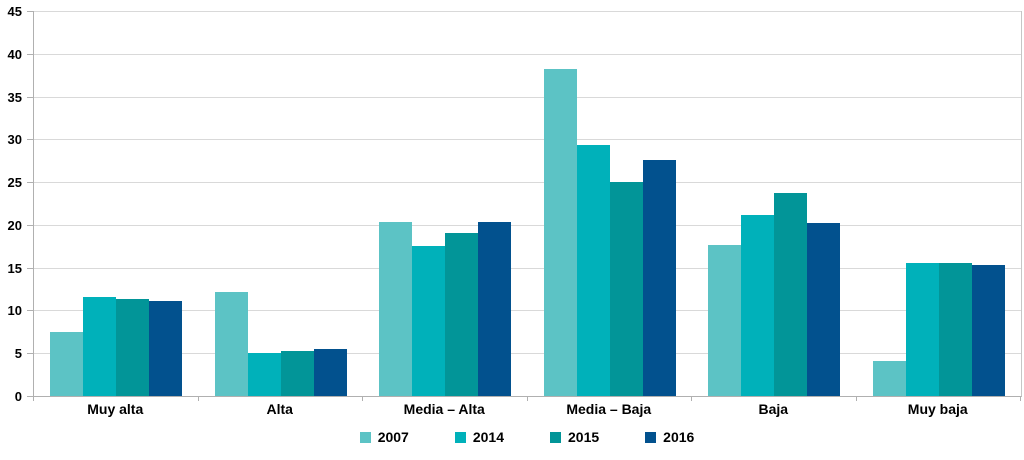 Image resolution: width=1024 pixels, height=460 pixels. I want to click on x-category-label: Muy alta, so click(115, 409).